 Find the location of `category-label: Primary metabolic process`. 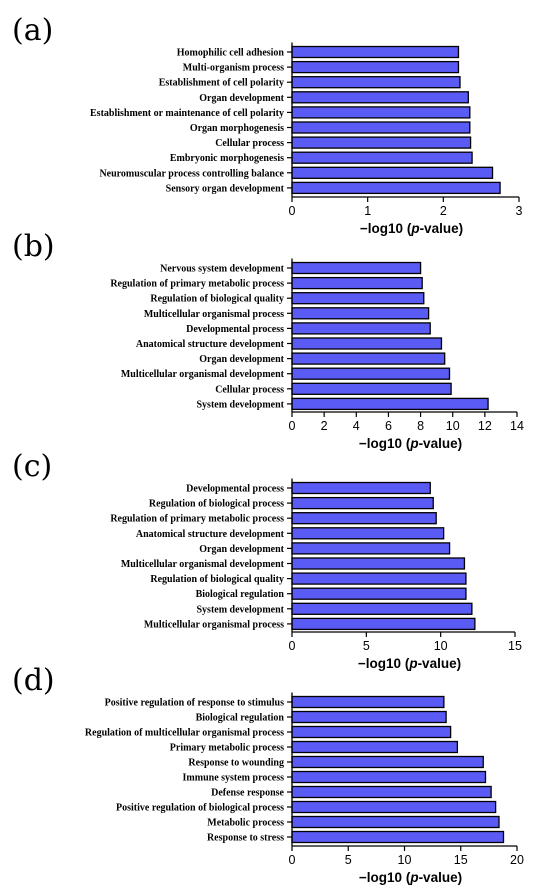

category-label: Primary metabolic process is located at coordinates (227, 748).